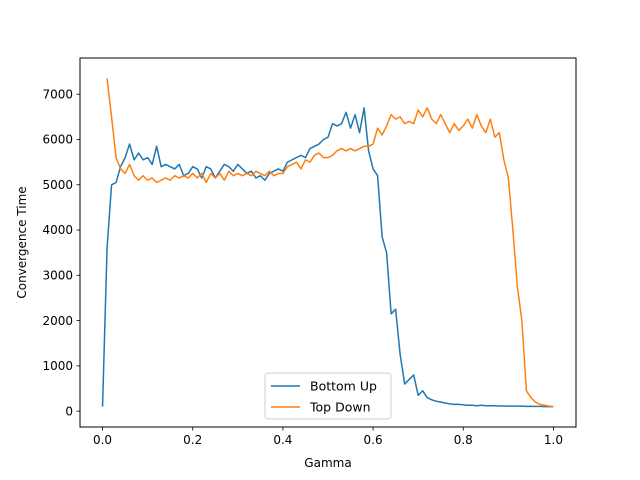  I want to click on y-tick-label: 0, so click(69, 411).